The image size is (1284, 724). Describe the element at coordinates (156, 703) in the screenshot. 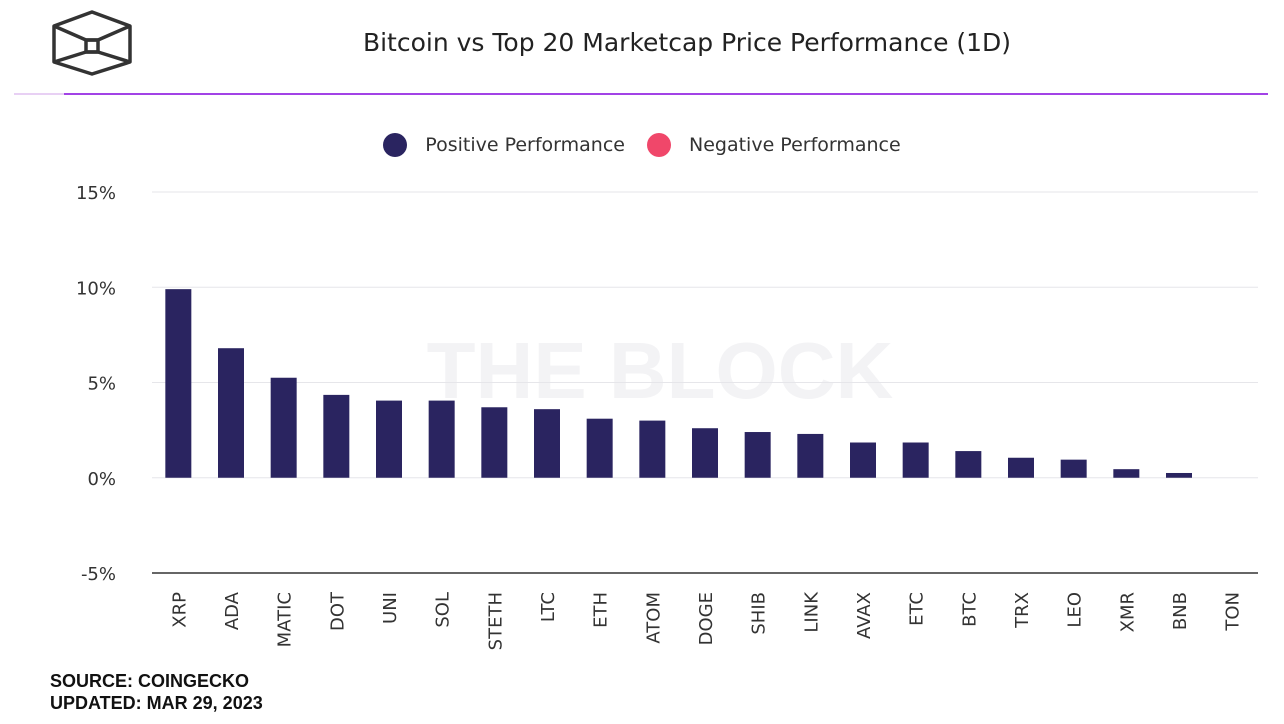

I see `updated-text: UPDATED: MAR 29, 2023` at that location.